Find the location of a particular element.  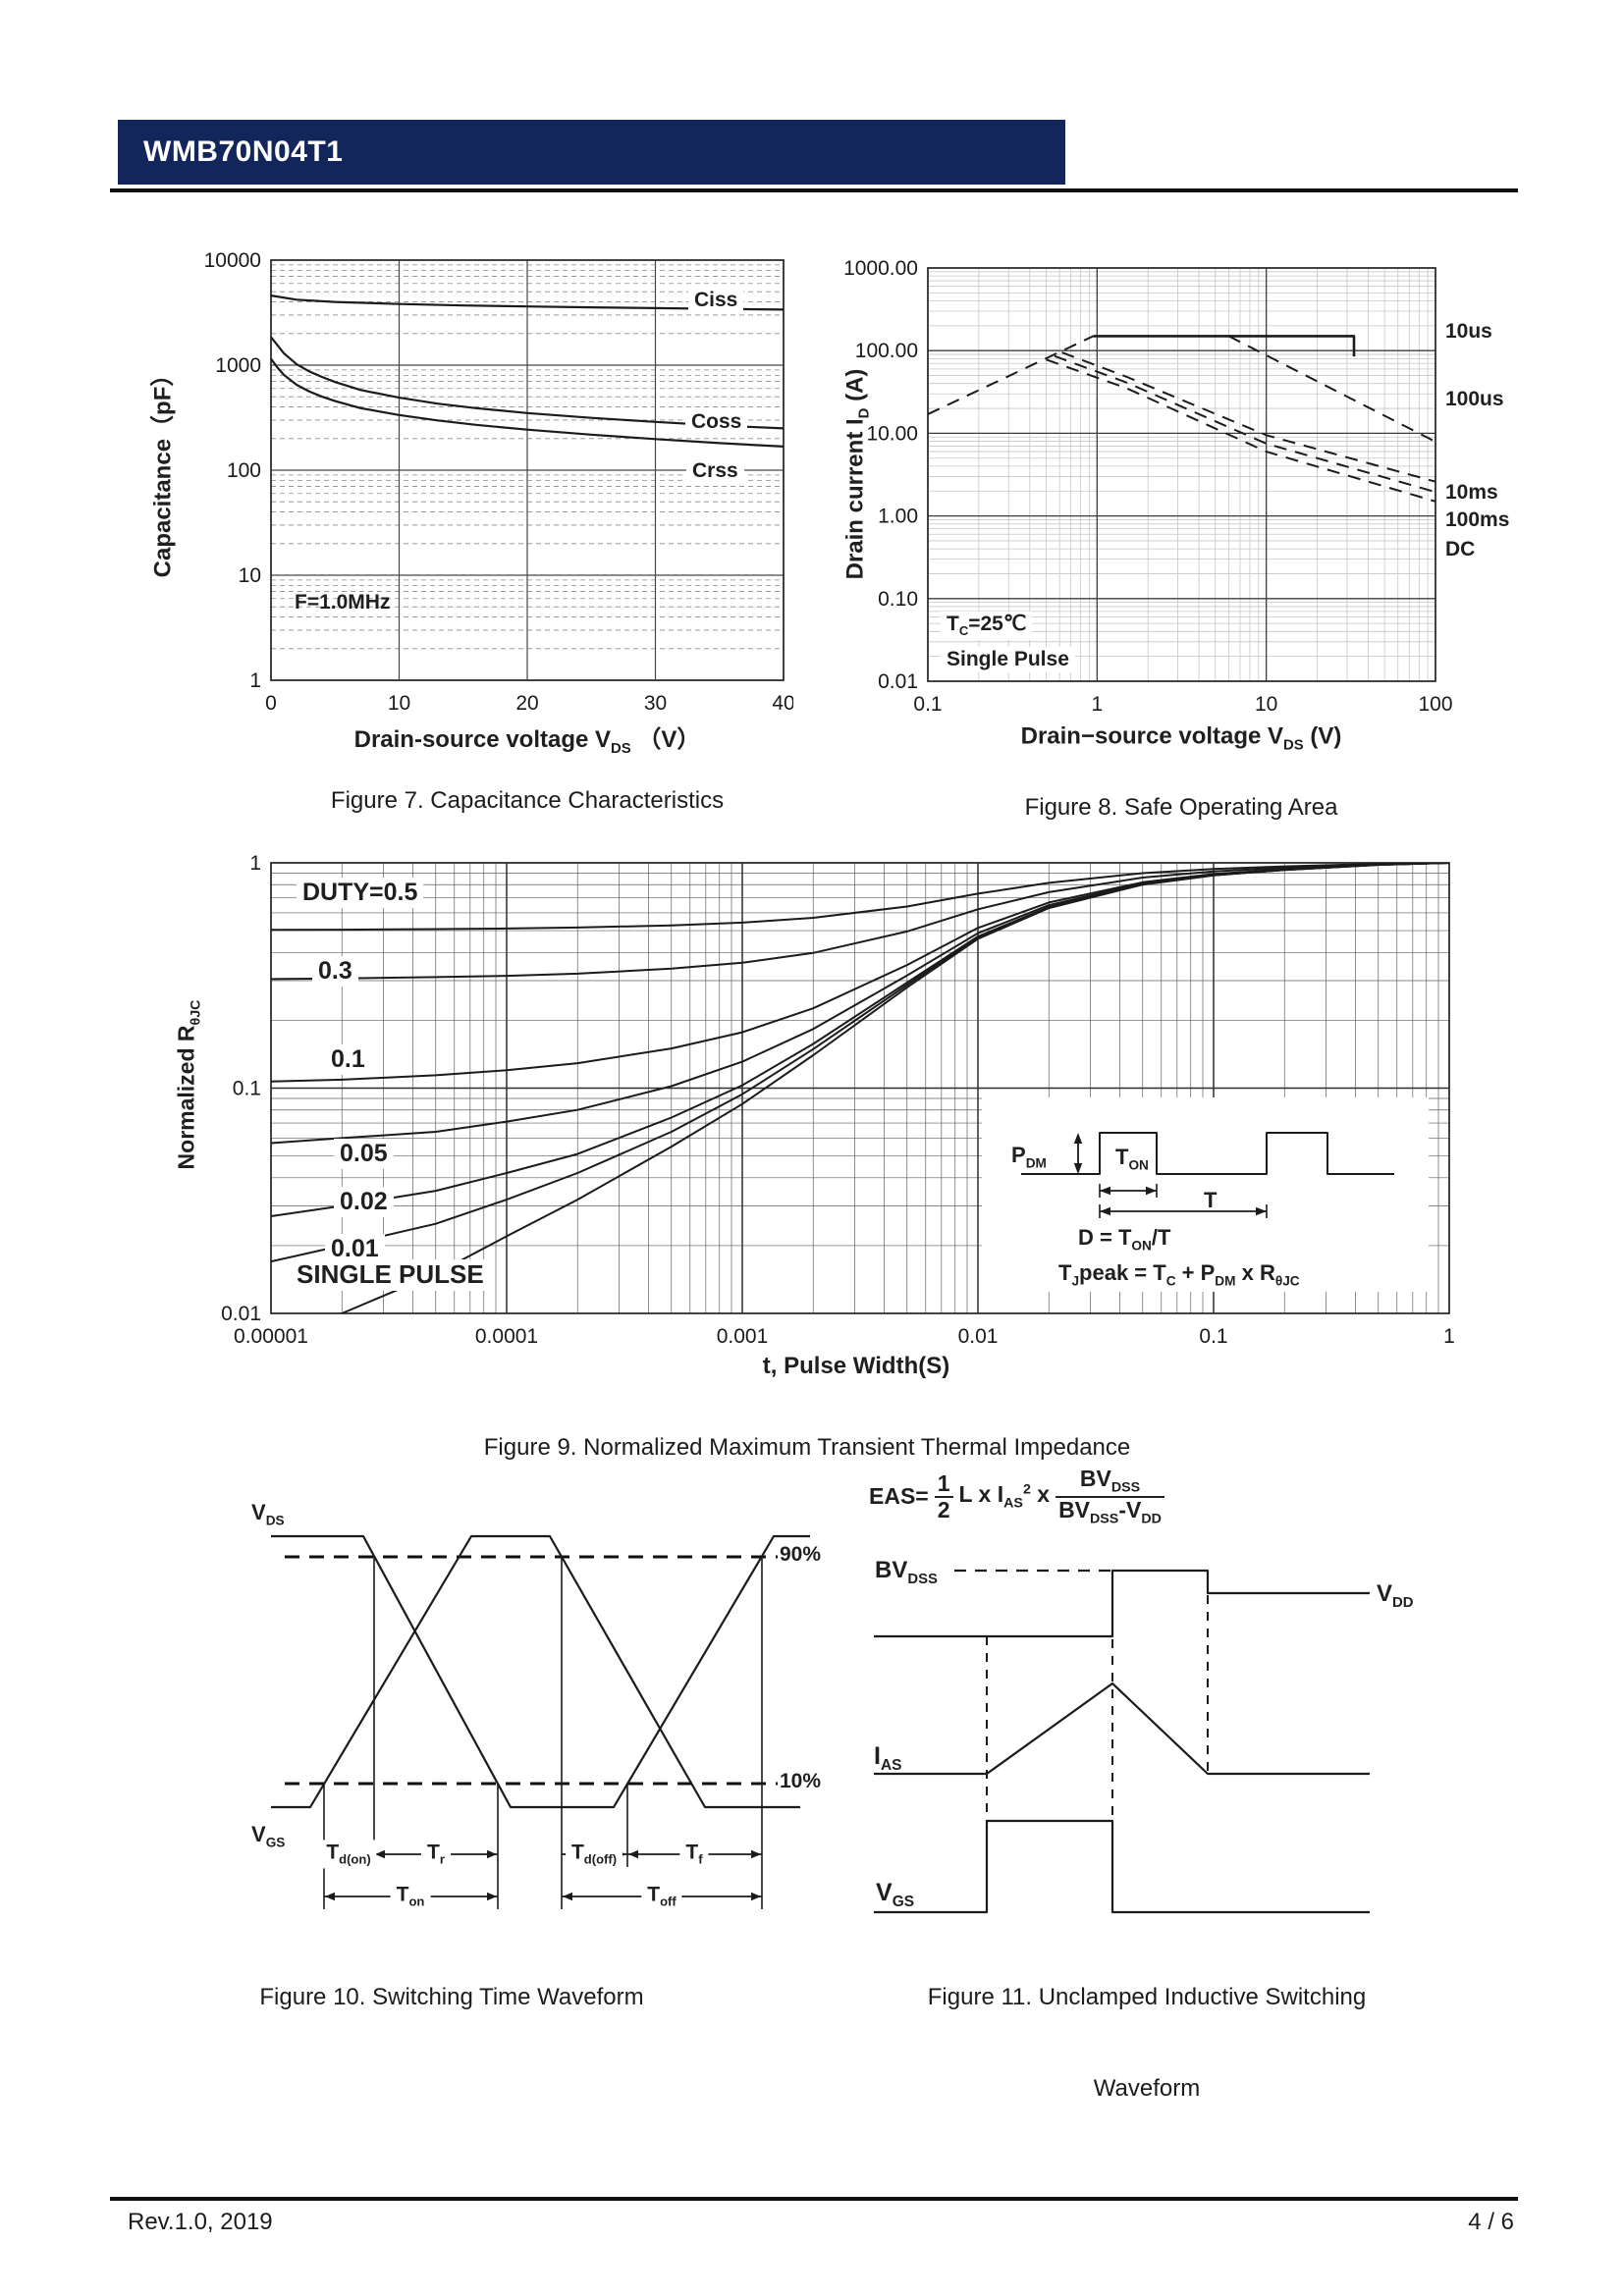

fig7-test-condition: F=1.0MHz is located at coordinates (343, 602).